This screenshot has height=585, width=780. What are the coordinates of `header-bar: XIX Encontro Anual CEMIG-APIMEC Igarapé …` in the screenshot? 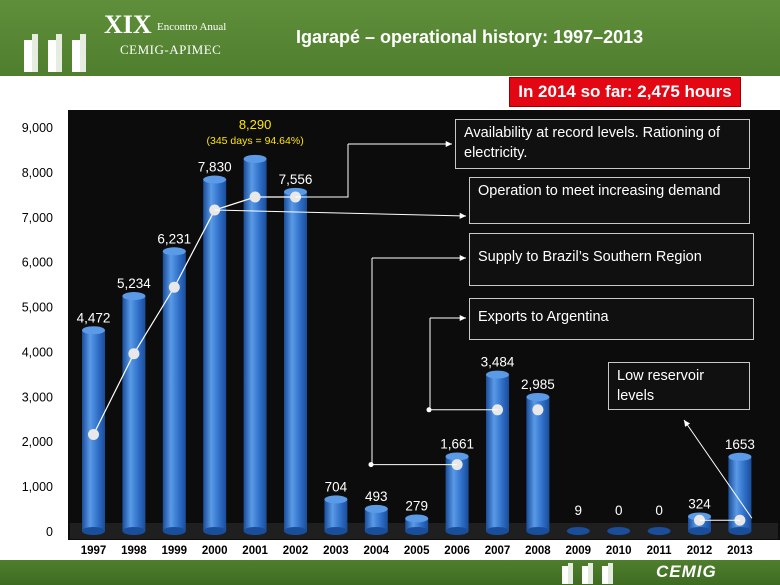 It's located at (390, 38).